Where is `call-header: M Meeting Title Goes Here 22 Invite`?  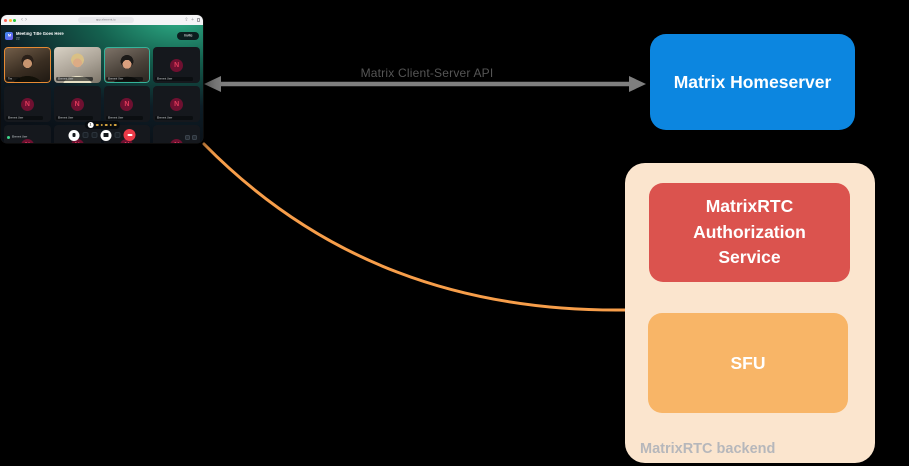
call-header: M Meeting Title Goes Here 22 Invite is located at coordinates (102, 36).